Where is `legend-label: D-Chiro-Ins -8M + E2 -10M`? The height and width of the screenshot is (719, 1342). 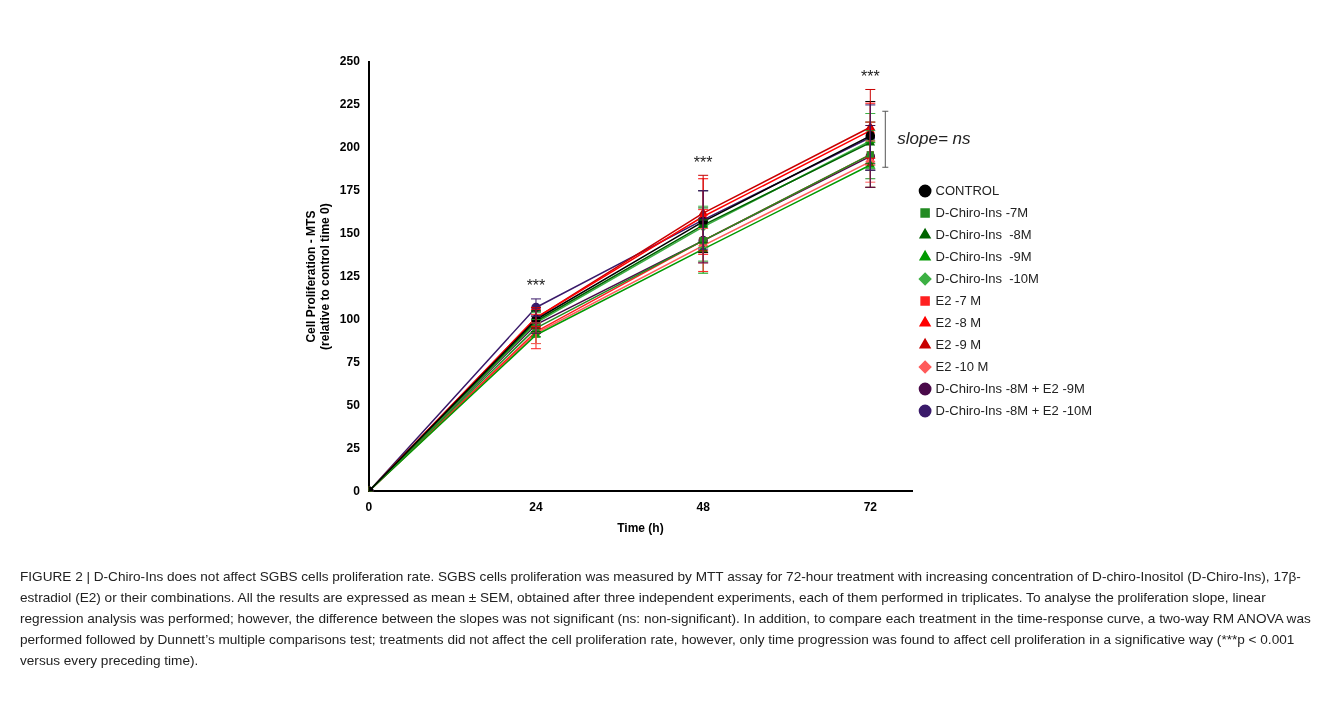
legend-label: D-Chiro-Ins -8M + E2 -10M is located at coordinates (1014, 410).